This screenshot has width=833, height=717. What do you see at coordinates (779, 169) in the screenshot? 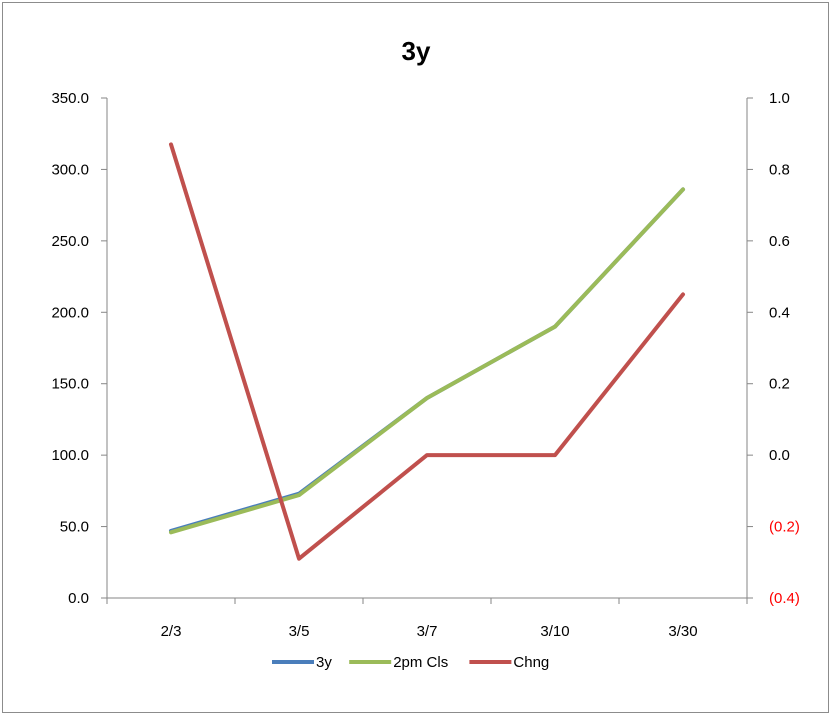
I see `right-tick-label: 0.8` at bounding box center [779, 169].